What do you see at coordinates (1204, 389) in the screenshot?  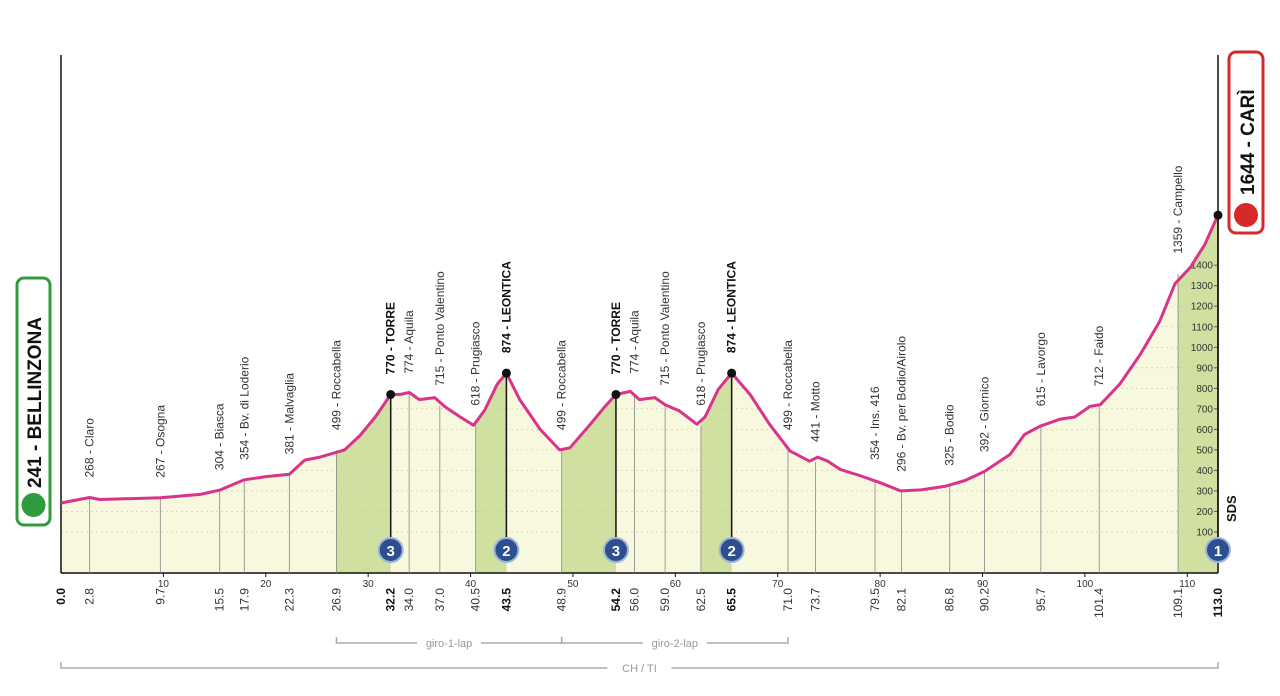 I see `y-tick-label: 800` at bounding box center [1204, 389].